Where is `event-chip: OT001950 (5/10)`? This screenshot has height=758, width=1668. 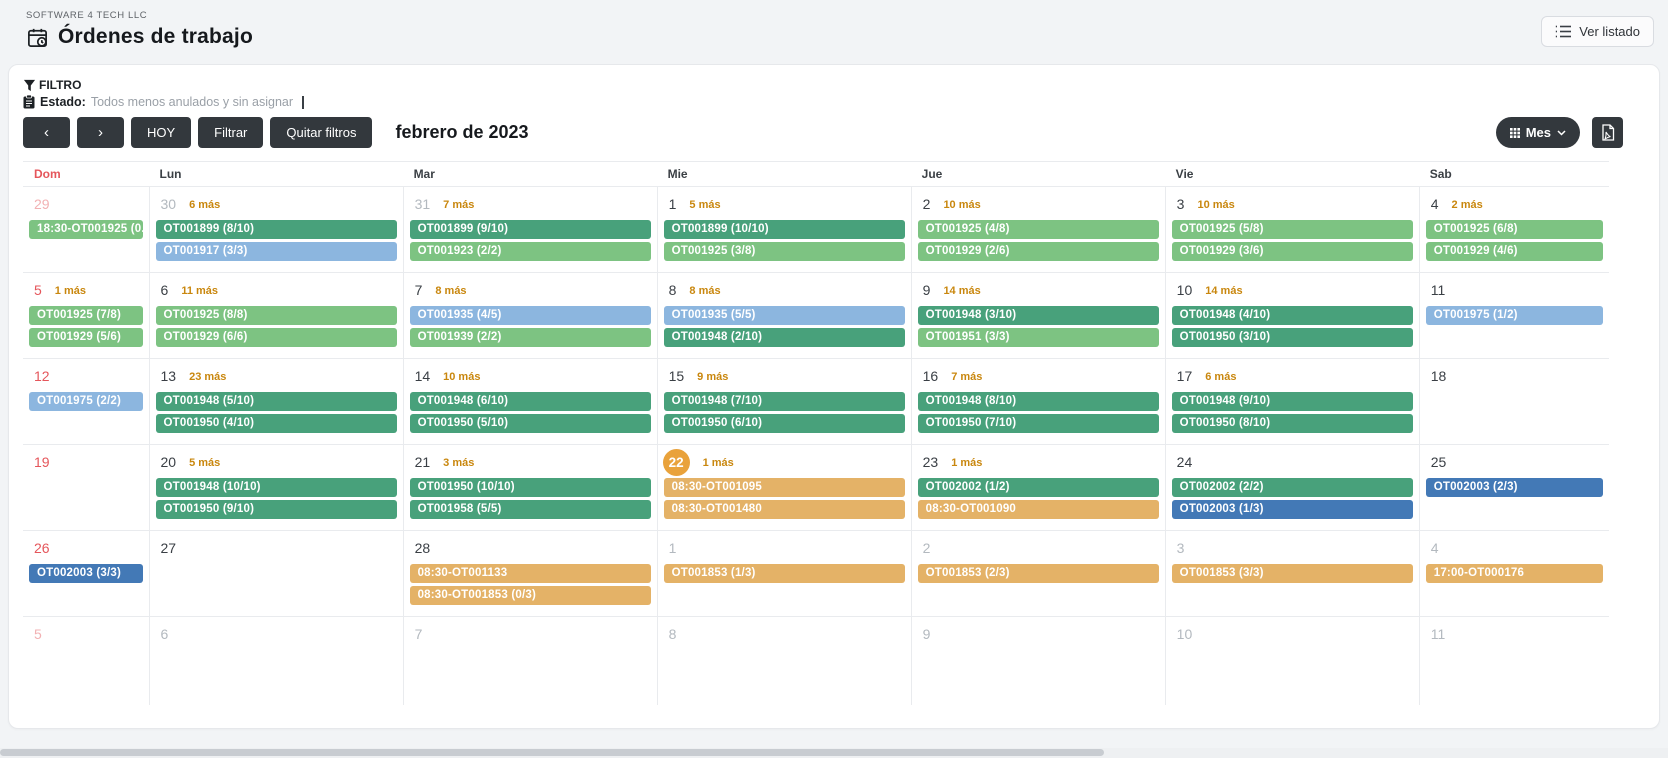 event-chip: OT001950 (5/10) is located at coordinates (530, 423).